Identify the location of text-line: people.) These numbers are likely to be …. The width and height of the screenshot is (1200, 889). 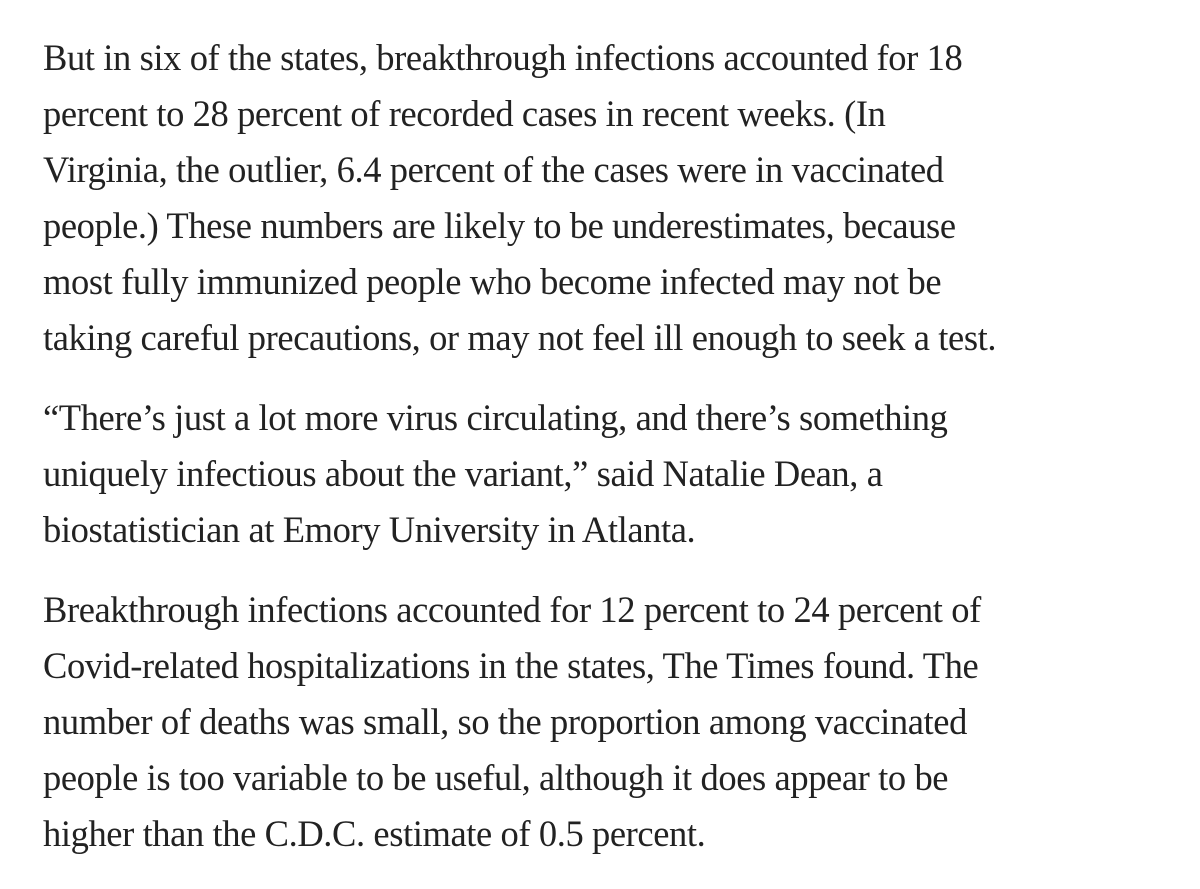
(499, 225).